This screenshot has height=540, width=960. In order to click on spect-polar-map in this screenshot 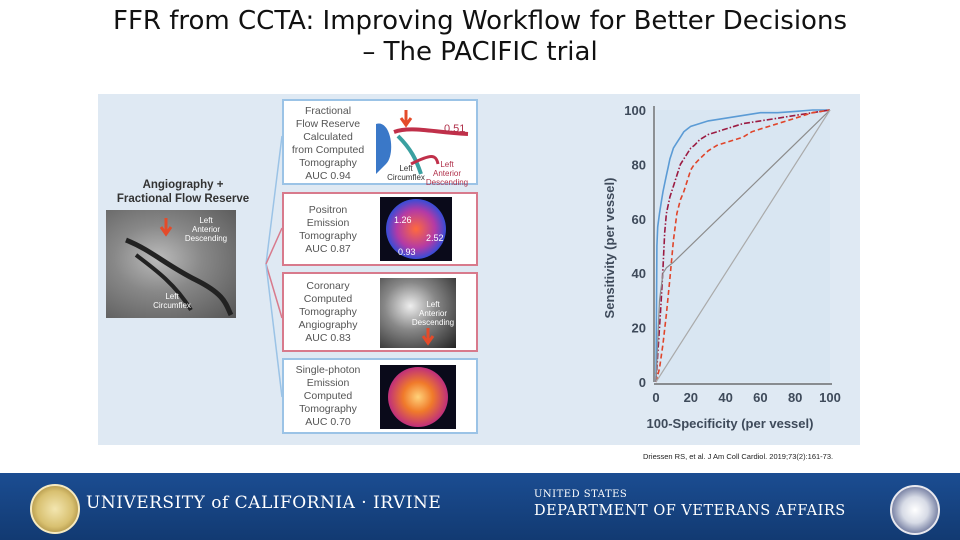, I will do `click(418, 397)`.